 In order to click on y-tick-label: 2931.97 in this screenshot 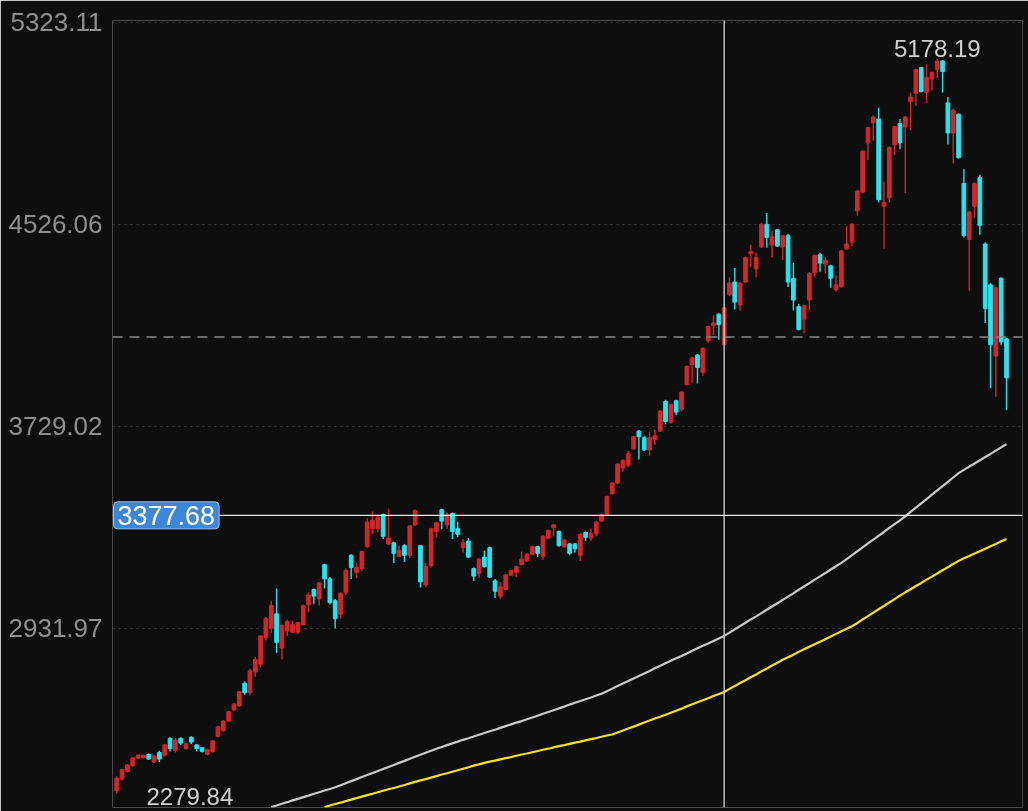, I will do `click(55, 628)`.